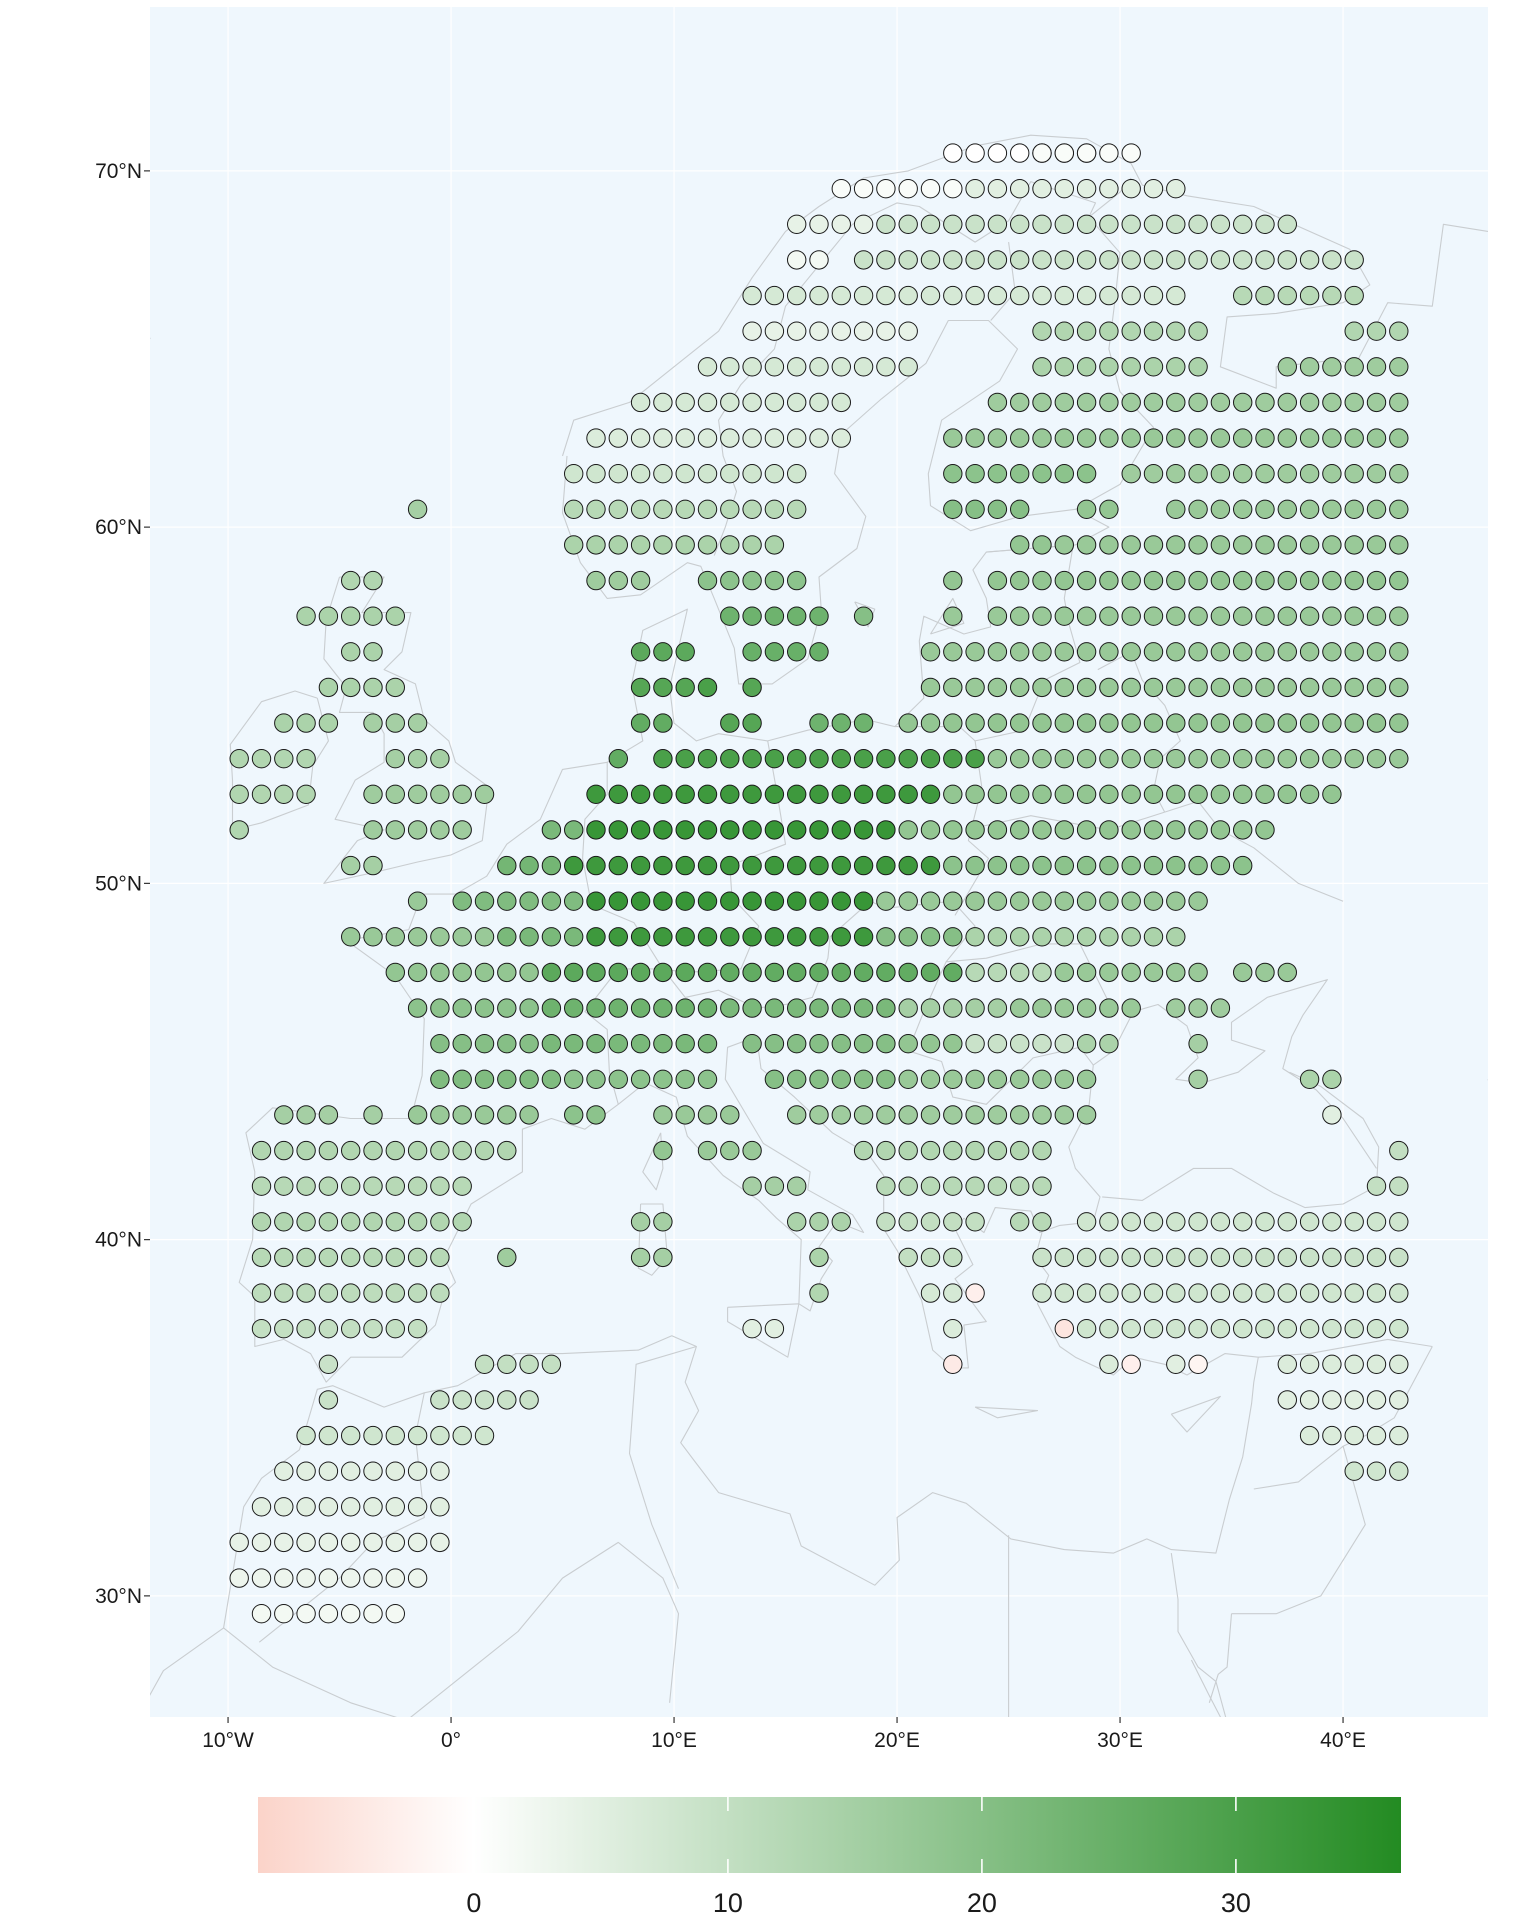 This screenshot has height=1920, width=1536. I want to click on x-tick-label: 40°E, so click(1343, 1740).